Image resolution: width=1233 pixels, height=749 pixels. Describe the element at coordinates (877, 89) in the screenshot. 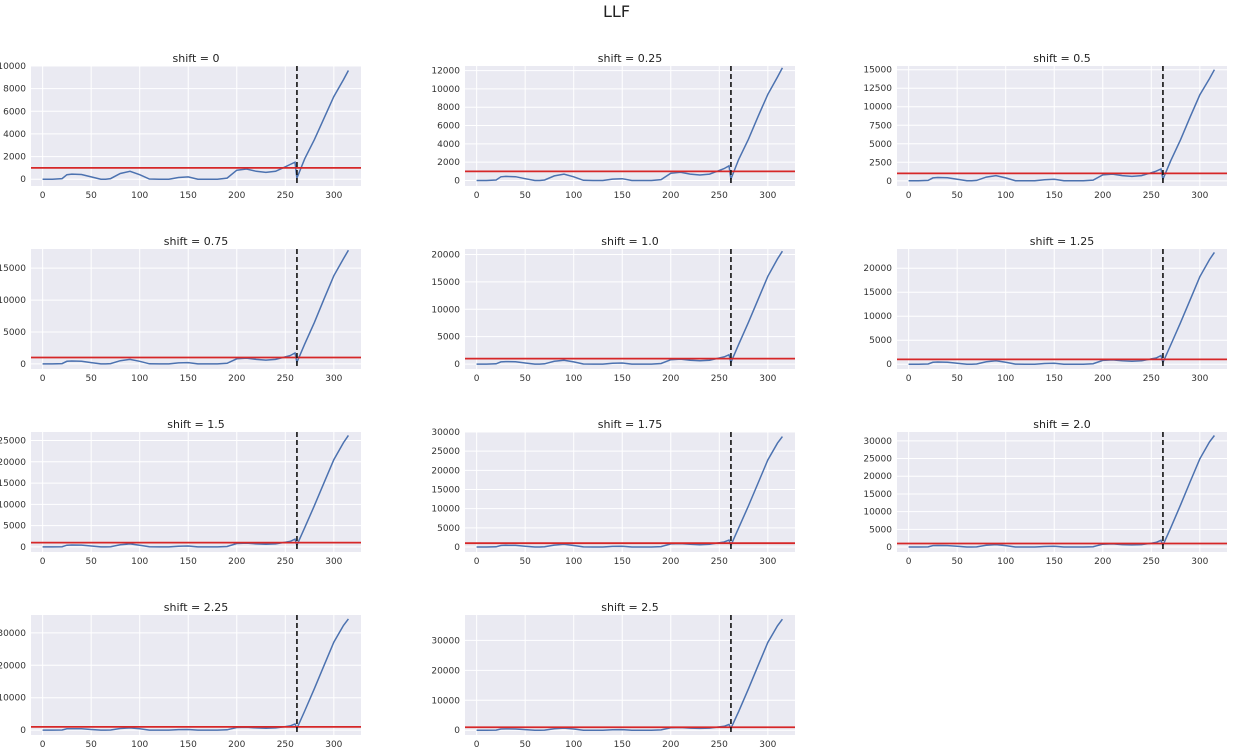

I see `y-tick-label: 12500` at that location.